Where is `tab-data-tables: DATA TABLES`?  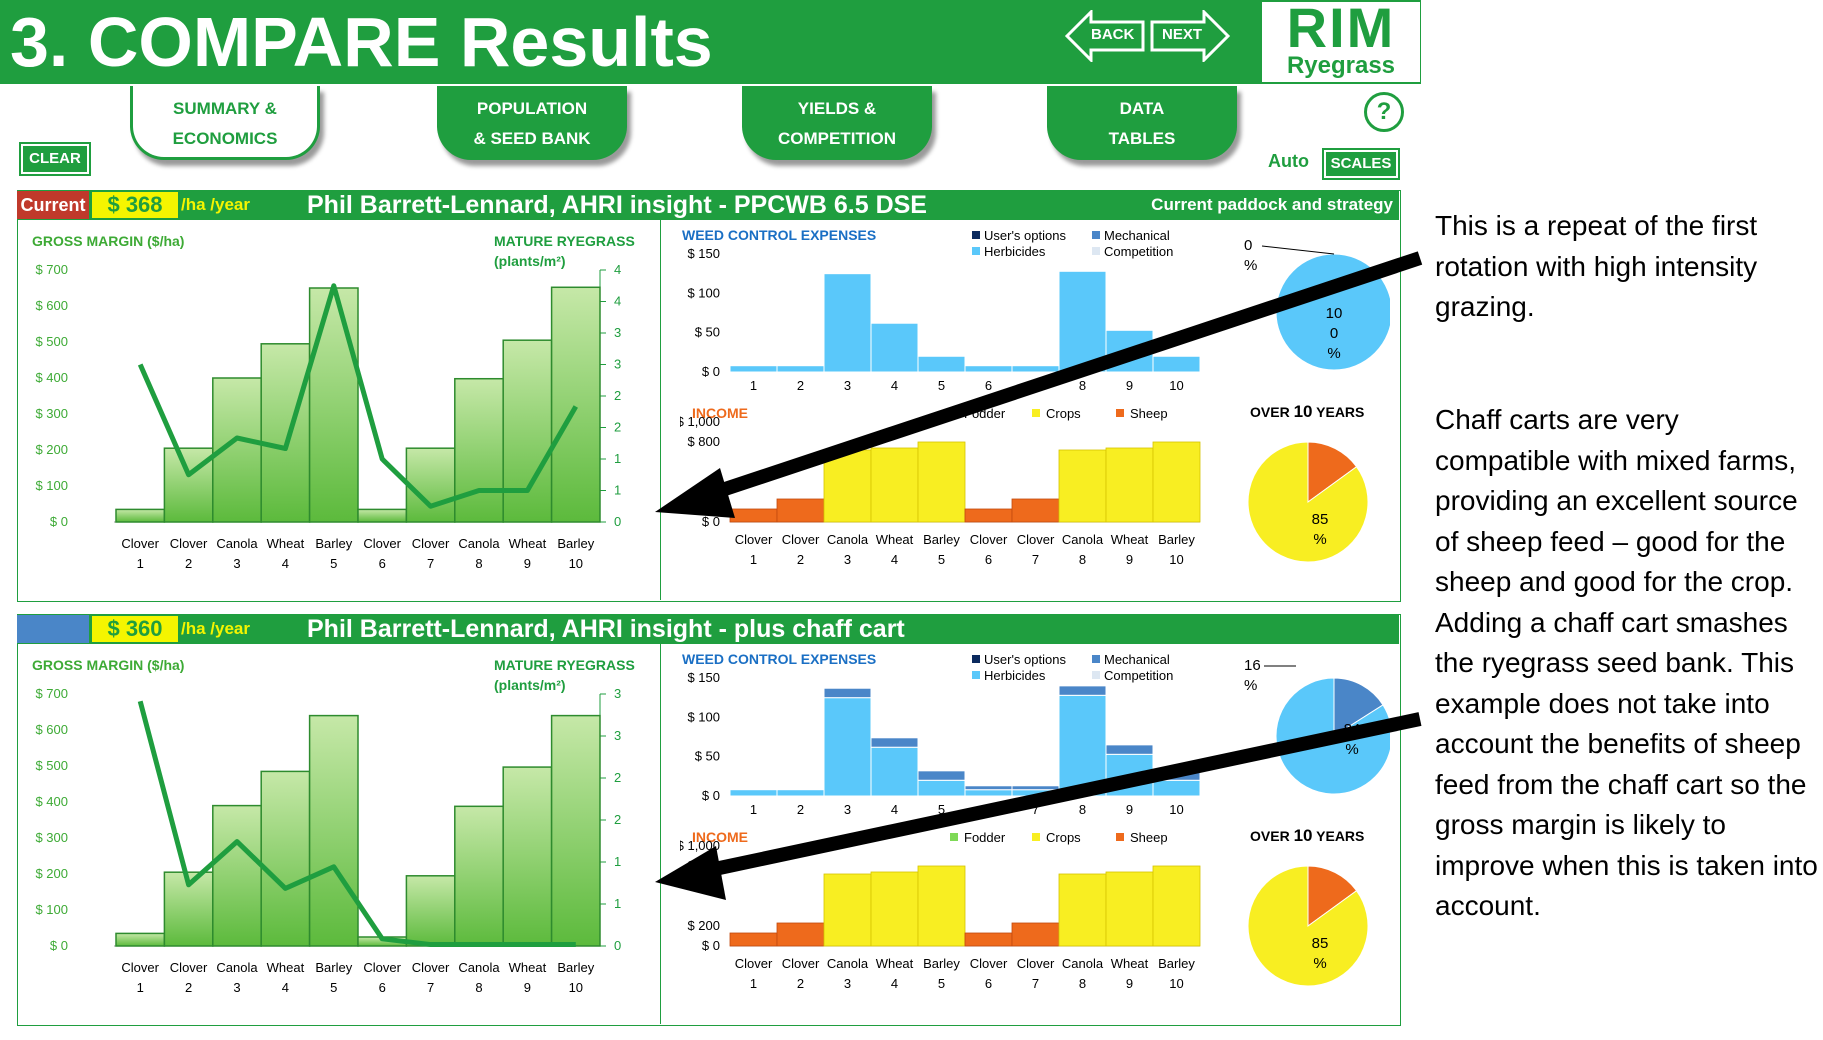
tab-data-tables: DATA TABLES is located at coordinates (1142, 123).